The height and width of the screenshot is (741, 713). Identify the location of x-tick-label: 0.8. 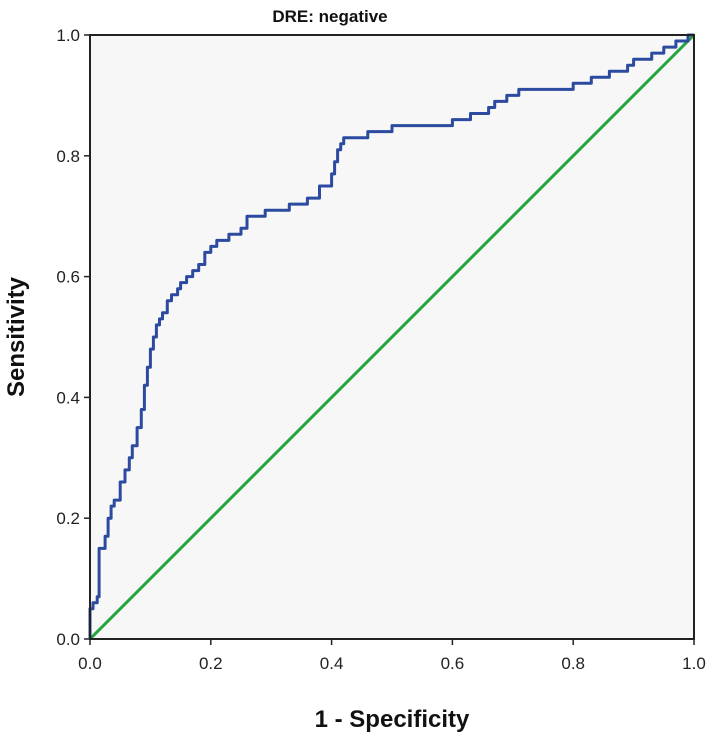
(573, 663).